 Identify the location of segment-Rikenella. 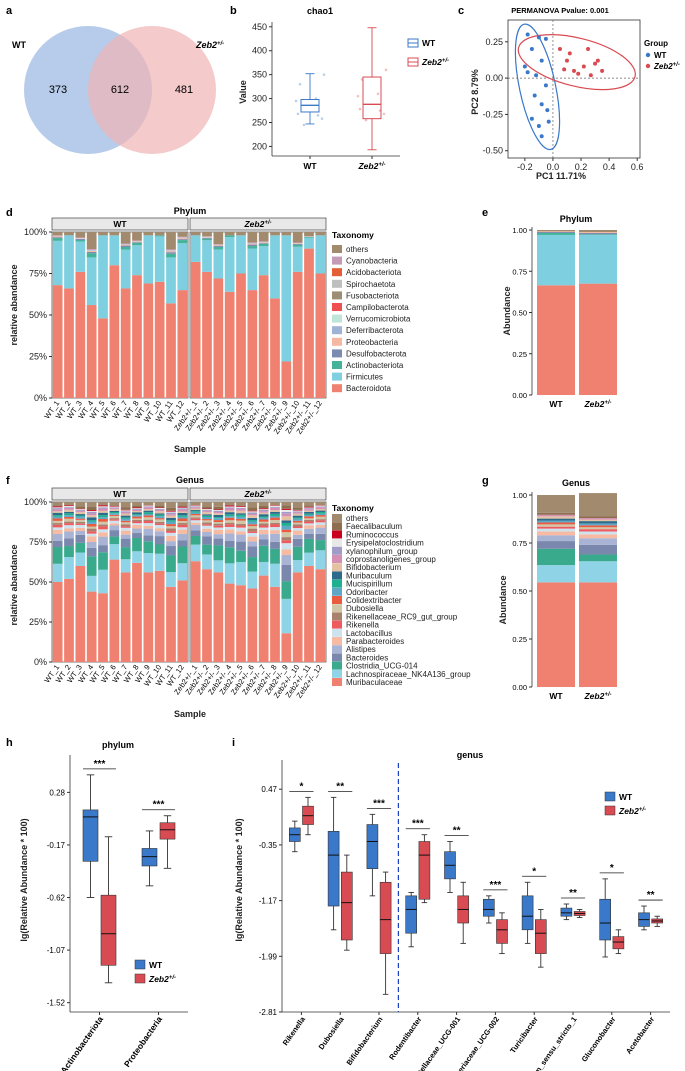
(69, 524).